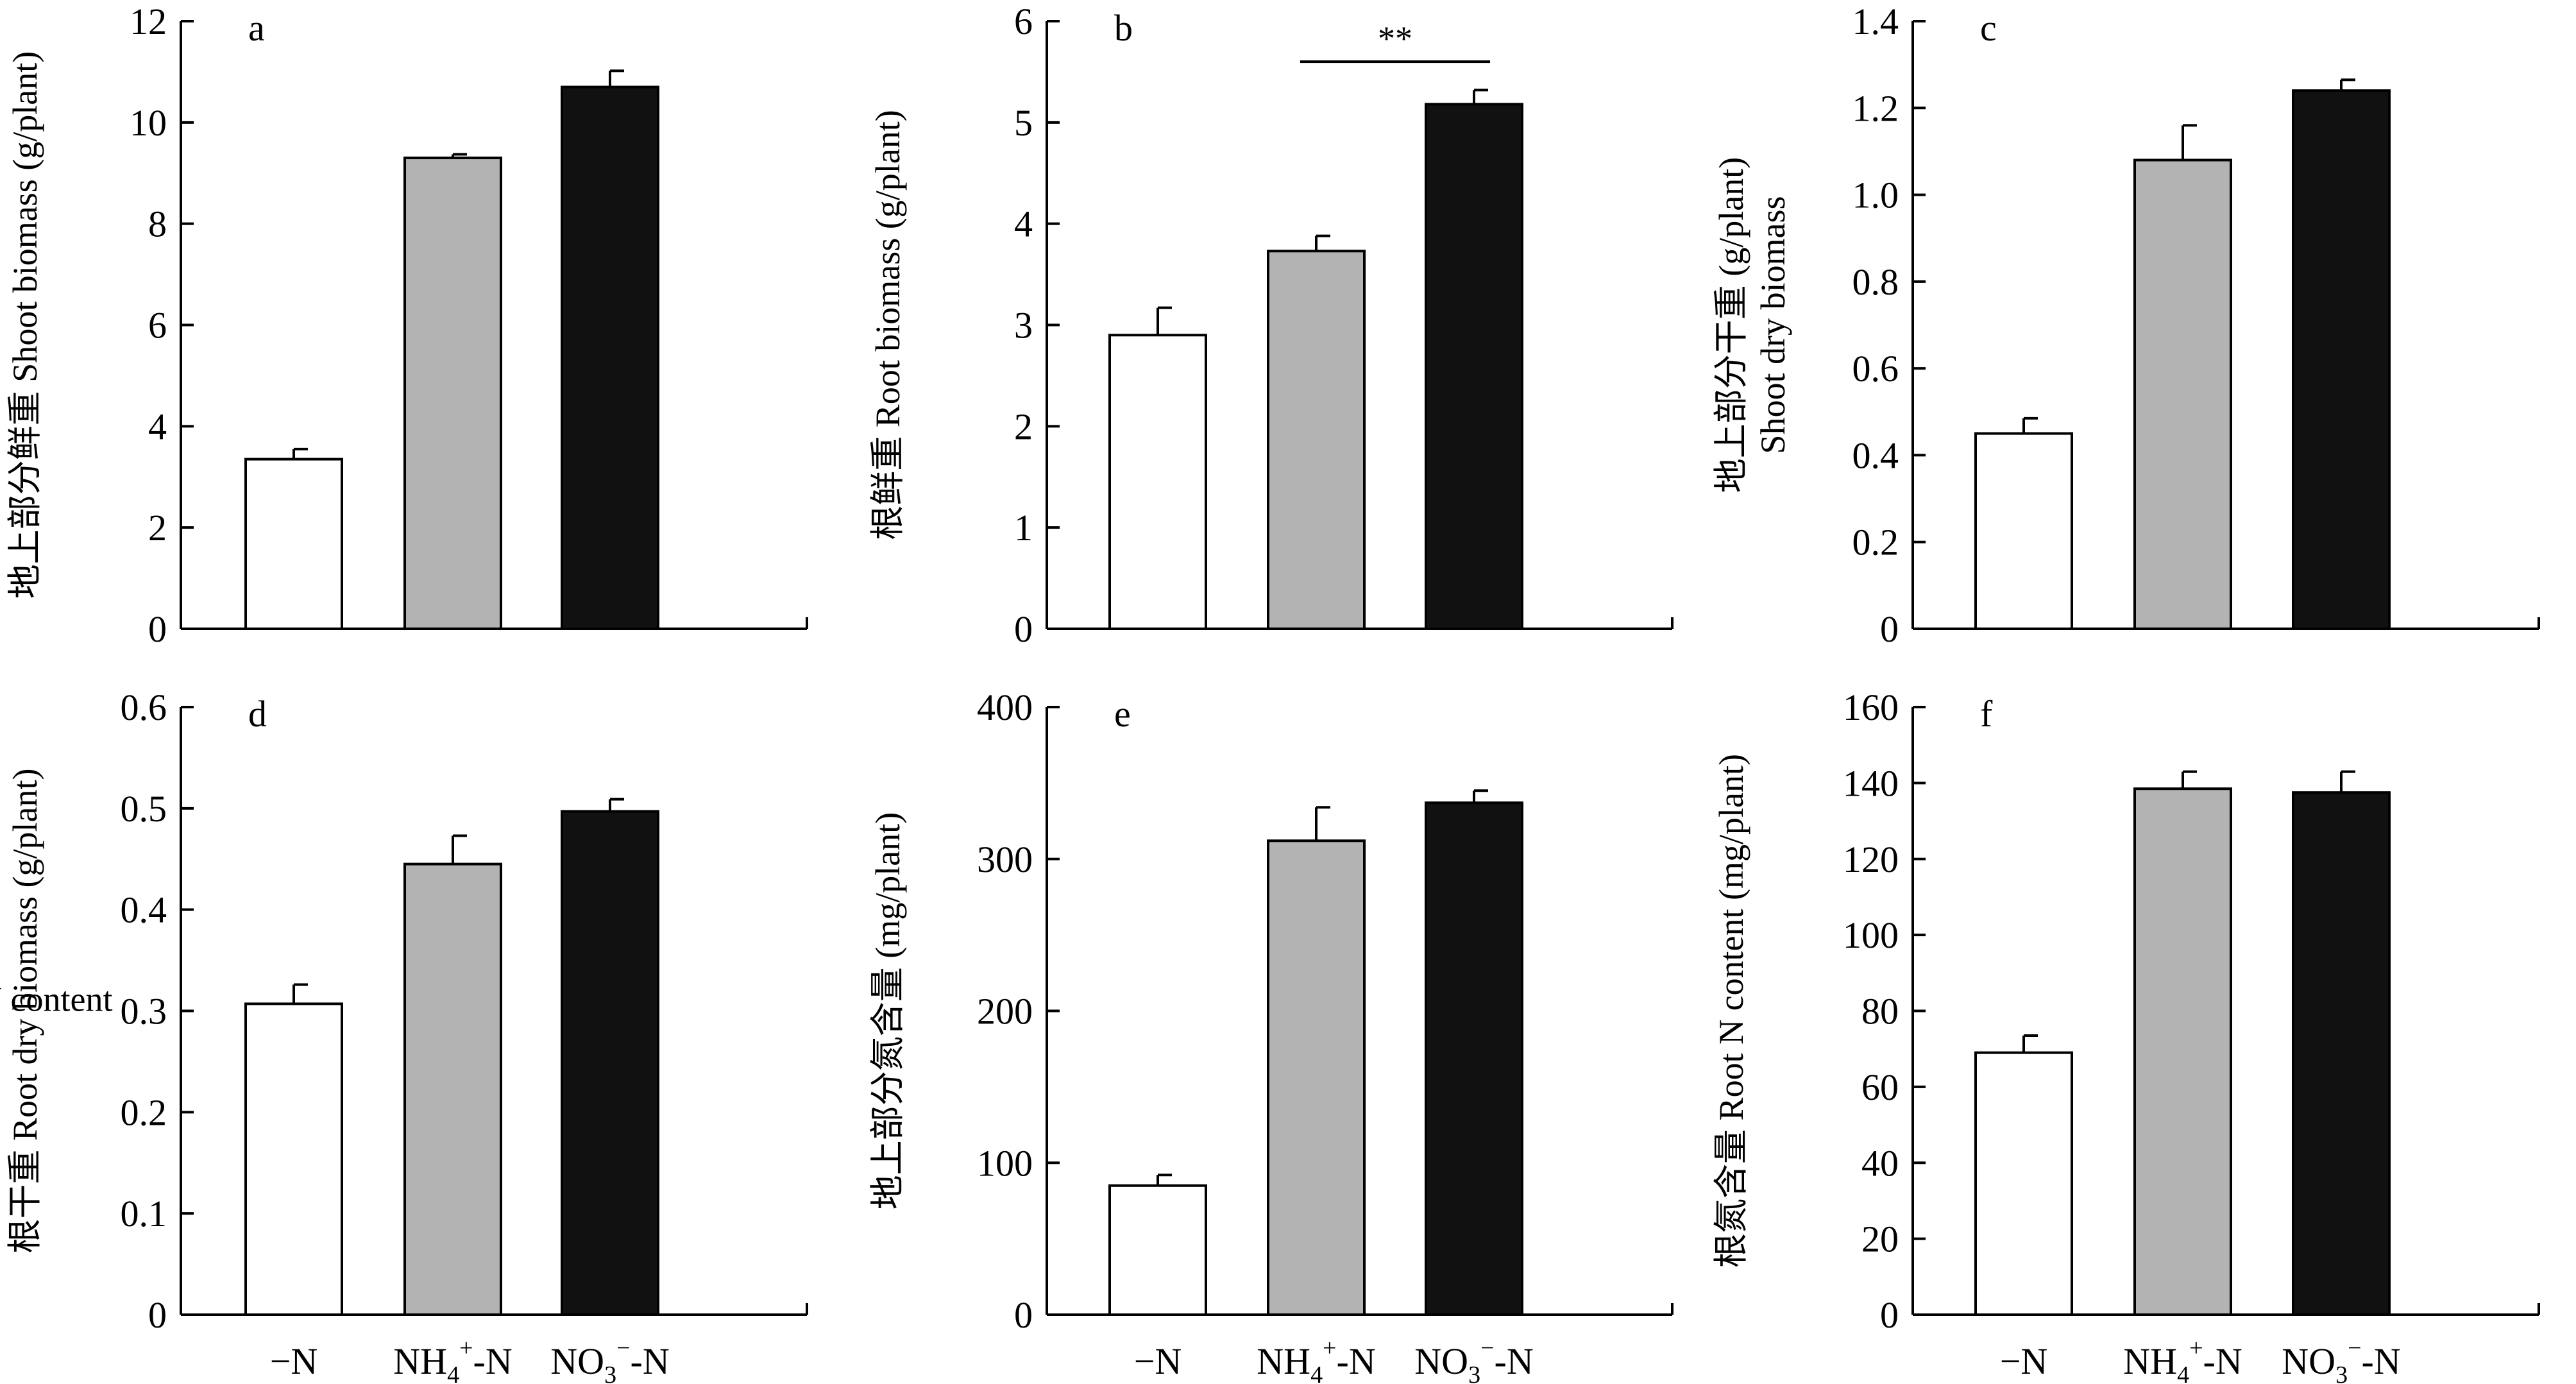 Image resolution: width=2576 pixels, height=1384 pixels. What do you see at coordinates (148, 21) in the screenshot?
I see `y-tick-label: 12` at bounding box center [148, 21].